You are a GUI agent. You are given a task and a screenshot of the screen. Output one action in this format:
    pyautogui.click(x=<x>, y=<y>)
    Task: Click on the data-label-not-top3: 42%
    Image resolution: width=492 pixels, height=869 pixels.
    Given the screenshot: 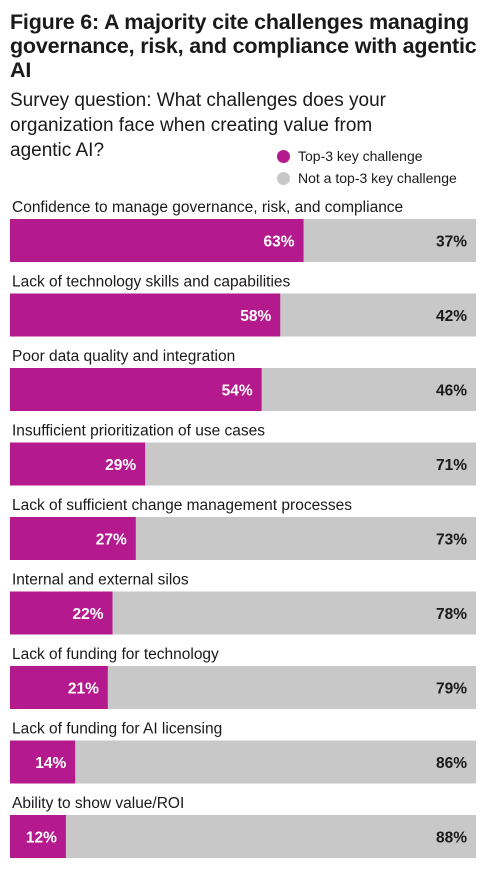 What is the action you would take?
    pyautogui.click(x=451, y=316)
    